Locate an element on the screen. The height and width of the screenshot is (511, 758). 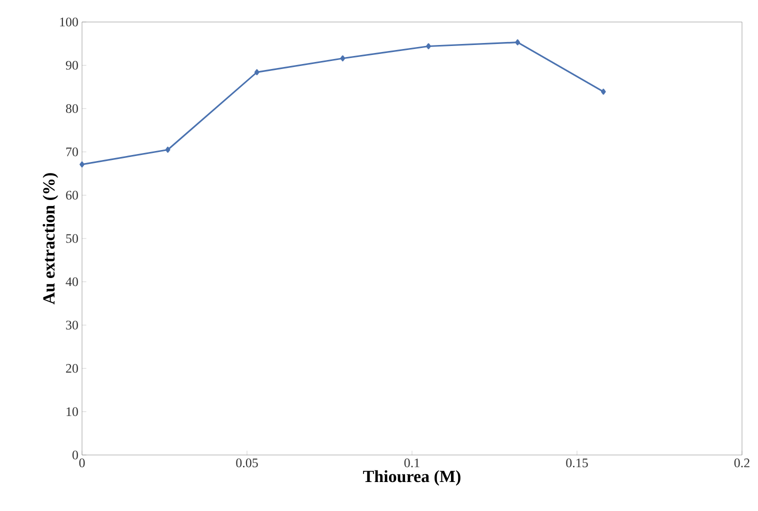
x-tick-label: 0.15 is located at coordinates (577, 463).